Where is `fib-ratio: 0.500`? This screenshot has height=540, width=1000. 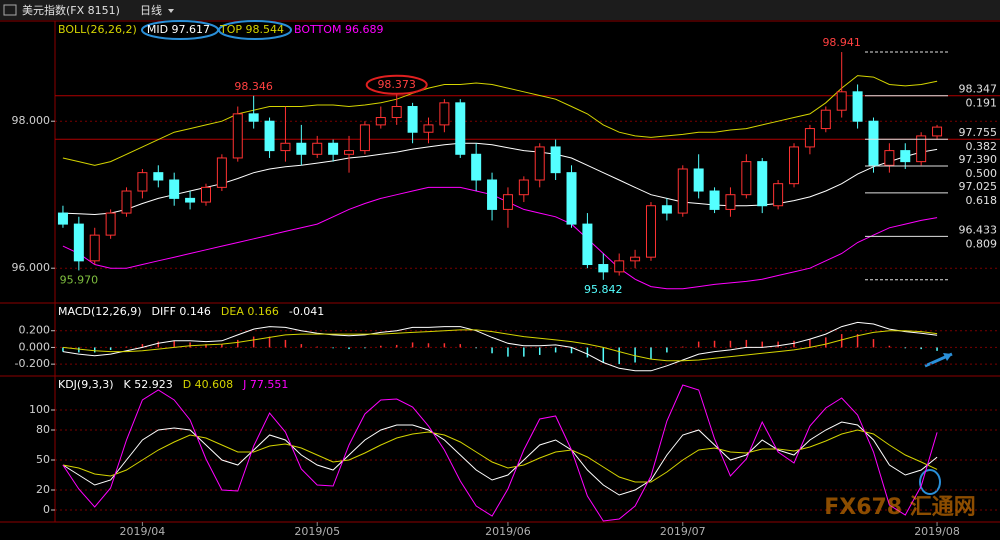 fib-ratio: 0.500 is located at coordinates (982, 173).